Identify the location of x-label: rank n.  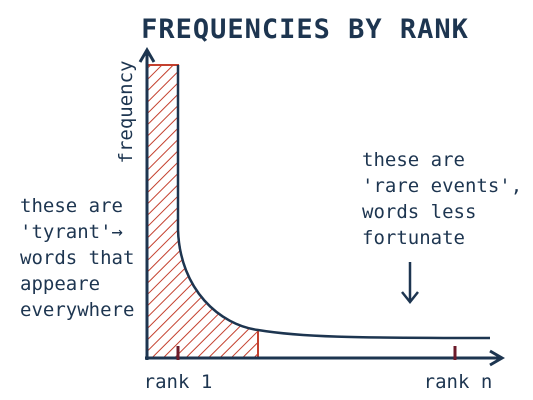
(458, 382).